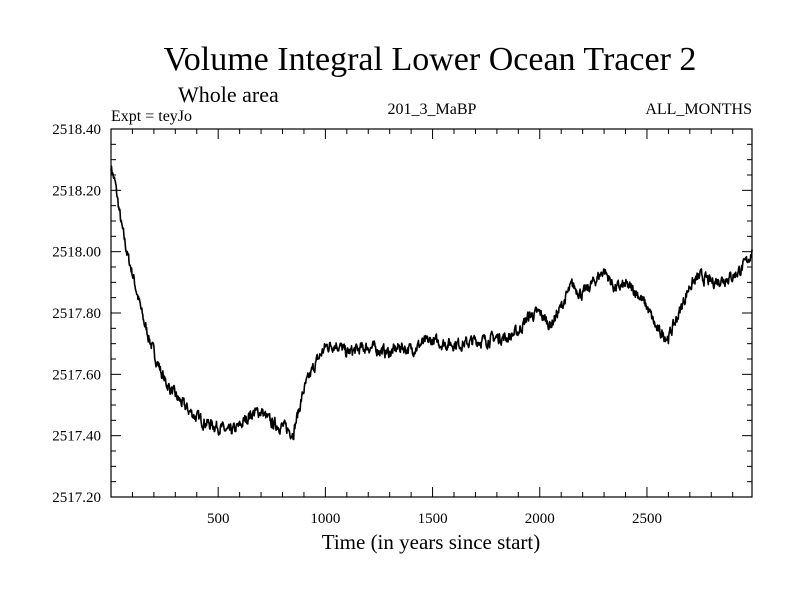 This screenshot has width=800, height=600. What do you see at coordinates (151, 116) in the screenshot?
I see `experiment-label: Expt = teyJo` at bounding box center [151, 116].